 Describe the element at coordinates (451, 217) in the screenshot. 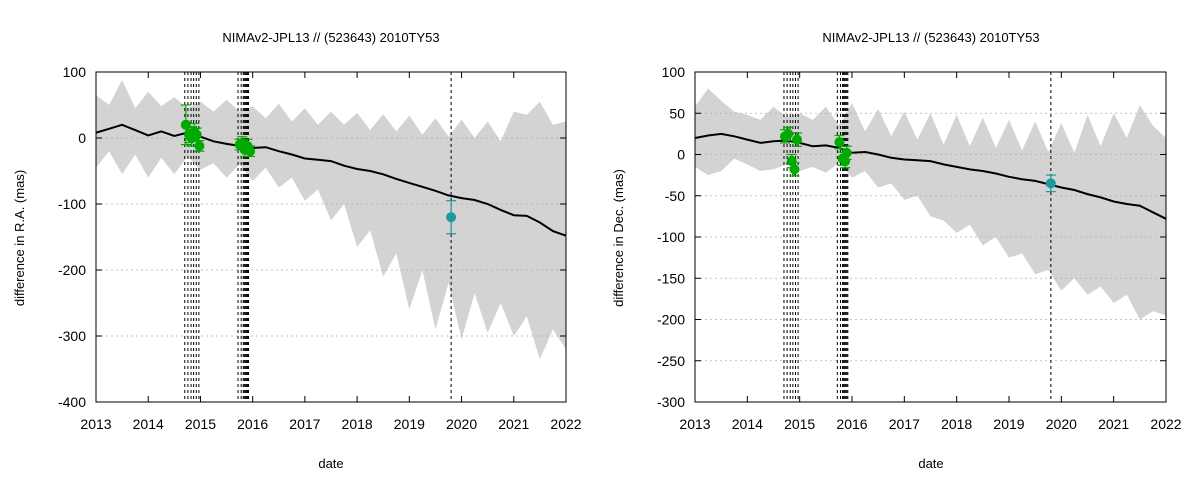

I see `chart-ra-highlighted-point` at that location.